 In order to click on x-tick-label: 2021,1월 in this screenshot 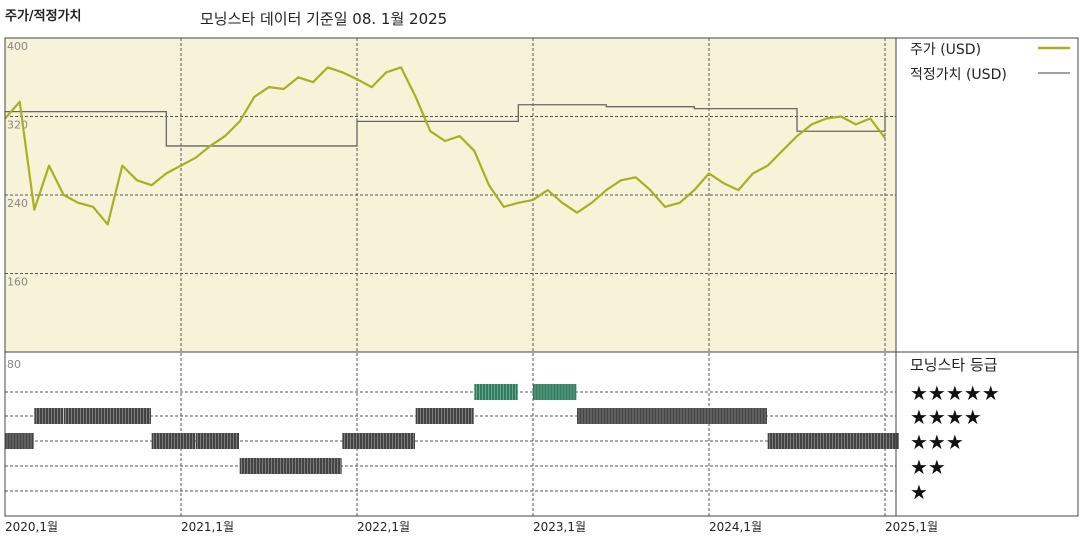, I will do `click(207, 527)`.